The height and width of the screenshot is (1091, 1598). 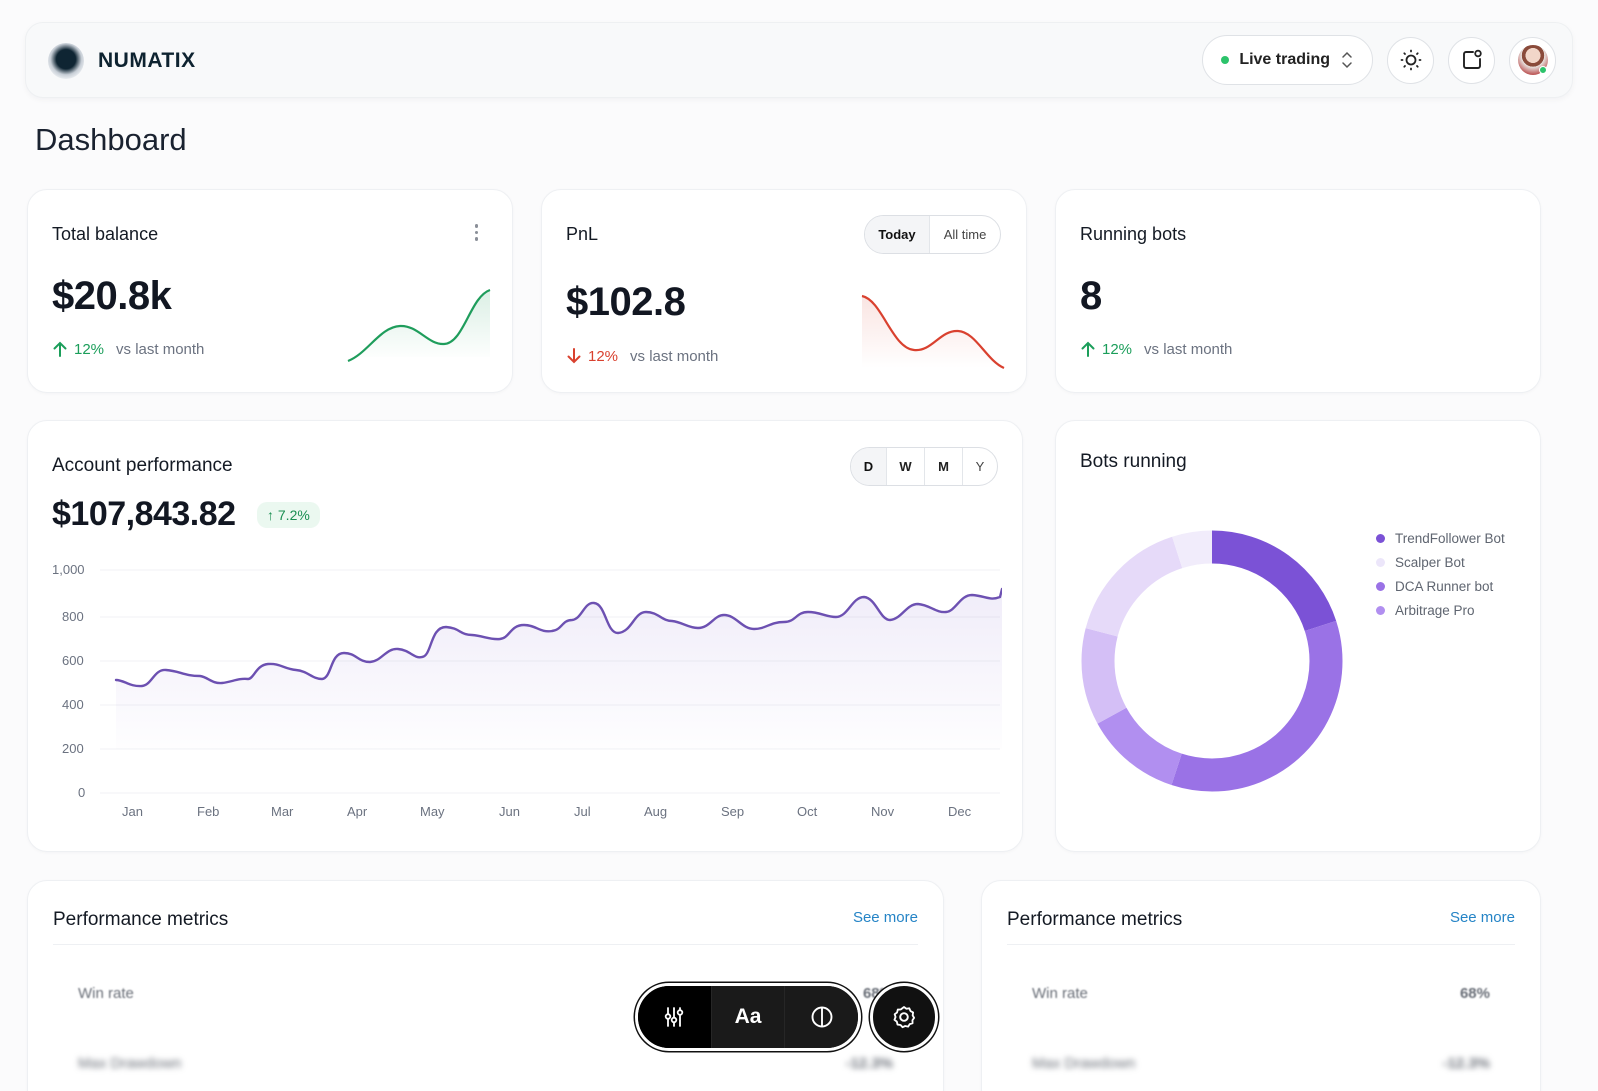 What do you see at coordinates (799, 60) in the screenshot?
I see `top-bar: NUMATIX Live trading` at bounding box center [799, 60].